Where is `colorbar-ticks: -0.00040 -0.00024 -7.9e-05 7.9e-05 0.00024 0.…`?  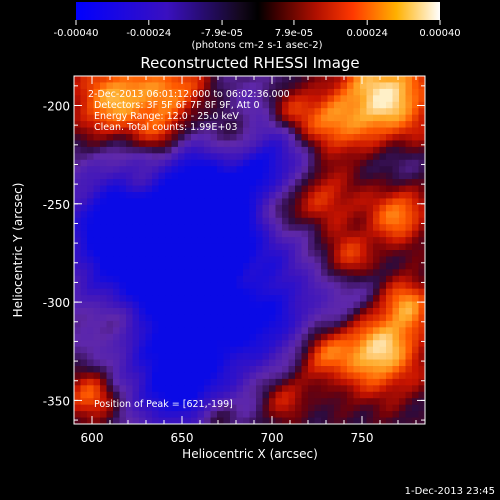 colorbar-ticks: -0.00040 -0.00024 -7.9e-05 7.9e-05 0.00024 0.… is located at coordinates (257, 29).